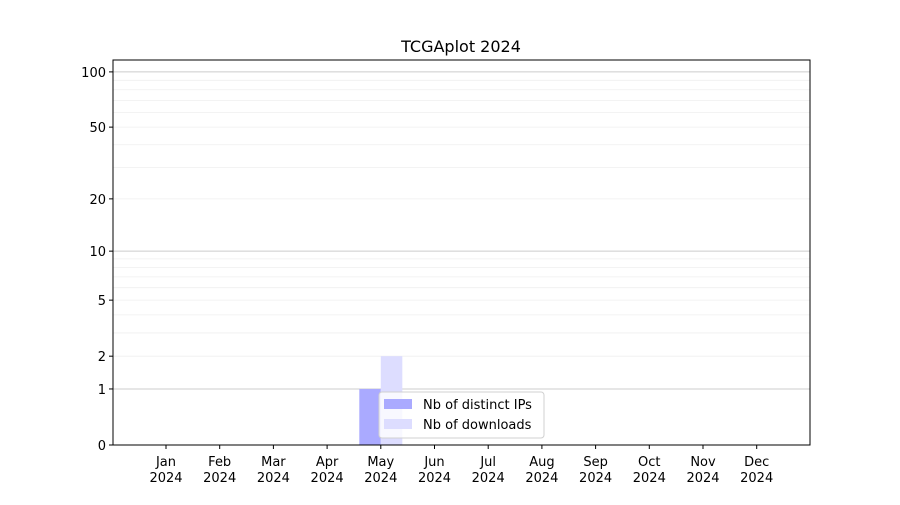  I want to click on x-tick-month: Jan, so click(165, 462).